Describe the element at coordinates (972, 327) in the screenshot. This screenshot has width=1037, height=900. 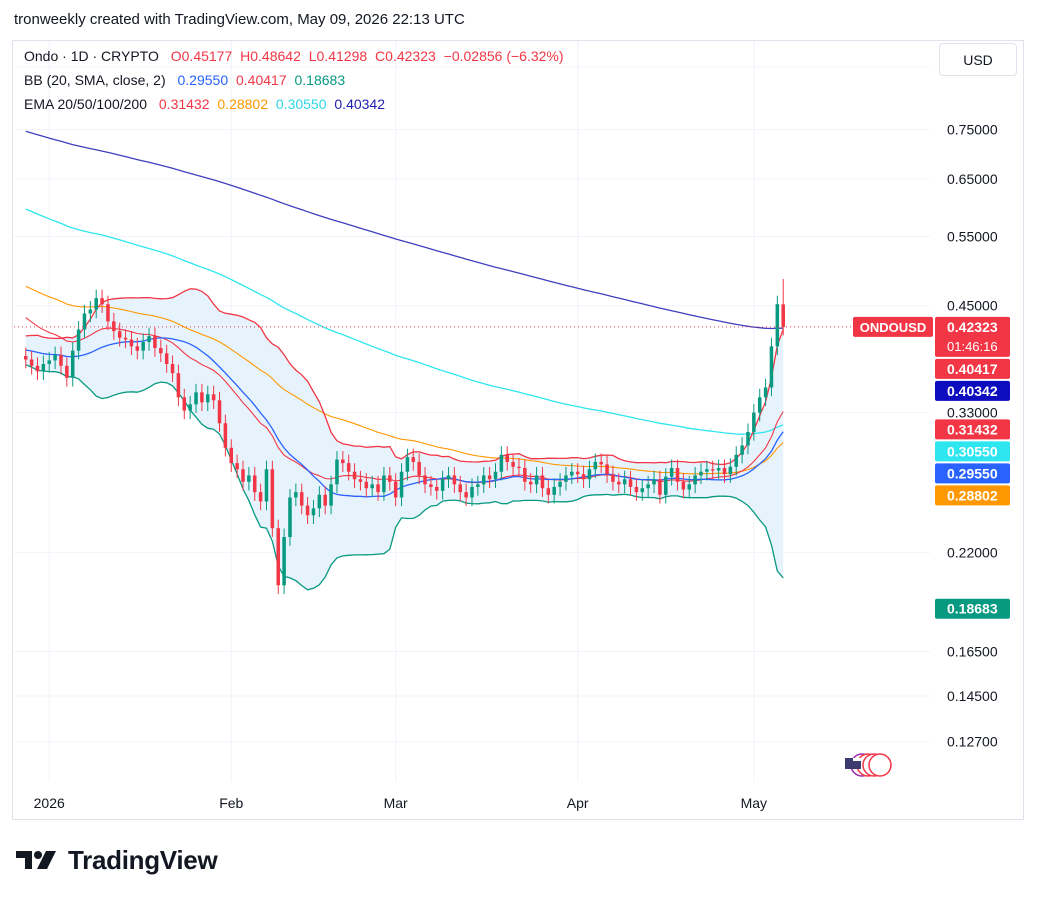
I see `price-tag-value: 0.42323` at that location.